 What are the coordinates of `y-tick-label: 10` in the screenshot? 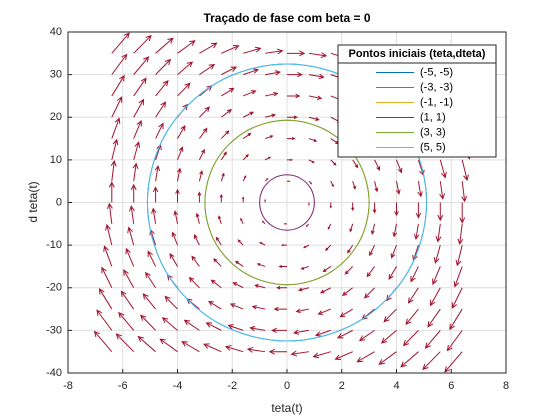 It's located at (56, 160).